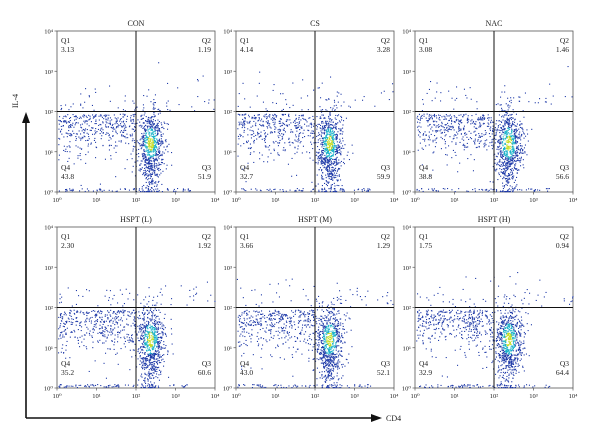 The image size is (600, 443). What do you see at coordinates (415, 200) in the screenshot?
I see `x-tick-label: 10⁰` at bounding box center [415, 200].